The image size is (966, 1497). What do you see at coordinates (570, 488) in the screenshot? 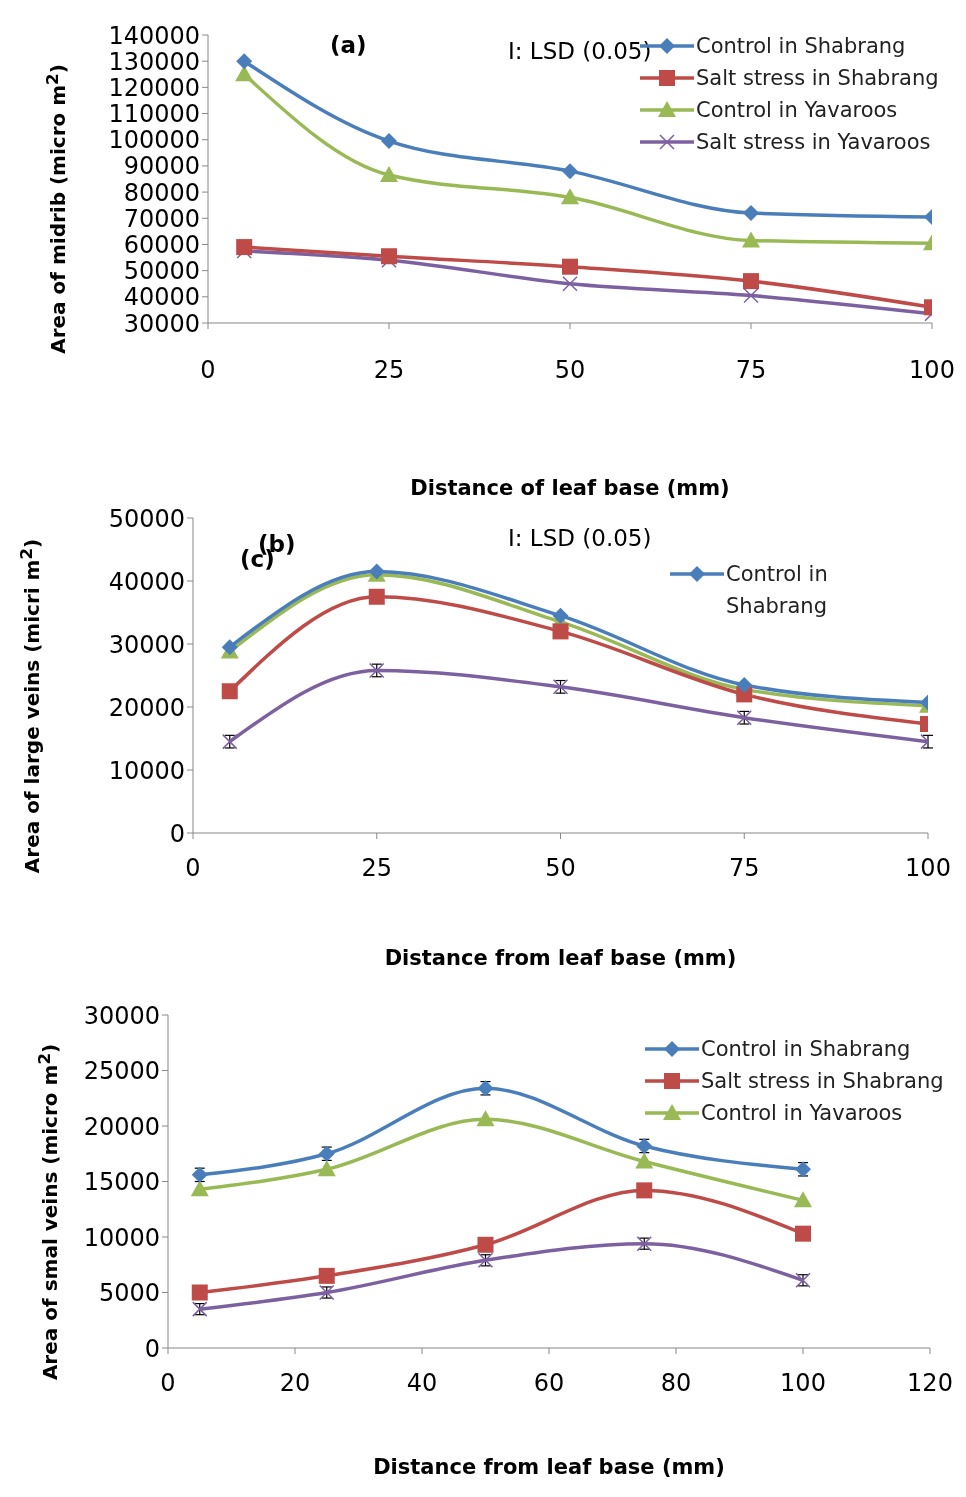
I see `x-axis-title: Distance of leaf base (mm)` at bounding box center [570, 488].